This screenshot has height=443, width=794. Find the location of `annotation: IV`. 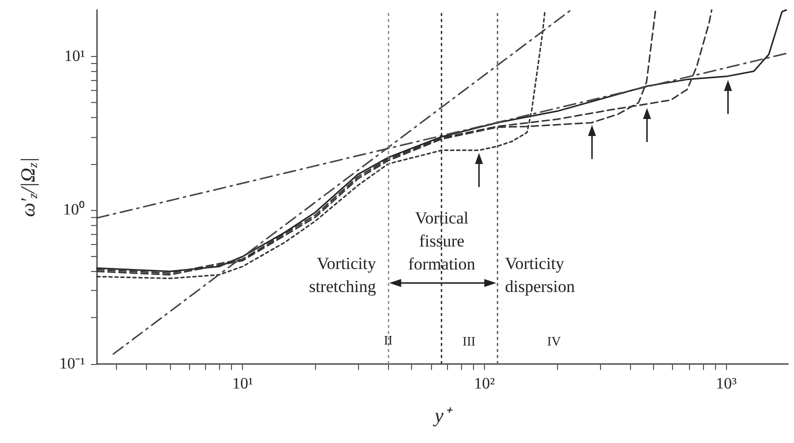

annotation: IV is located at coordinates (554, 341).